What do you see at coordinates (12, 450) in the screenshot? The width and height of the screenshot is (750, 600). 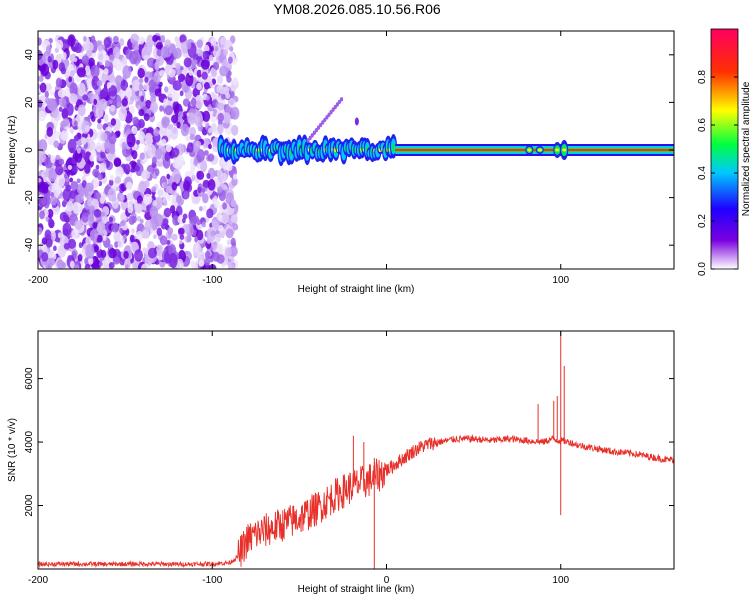 I see `snr-y-label: SNR (10 * v/v)` at bounding box center [12, 450].